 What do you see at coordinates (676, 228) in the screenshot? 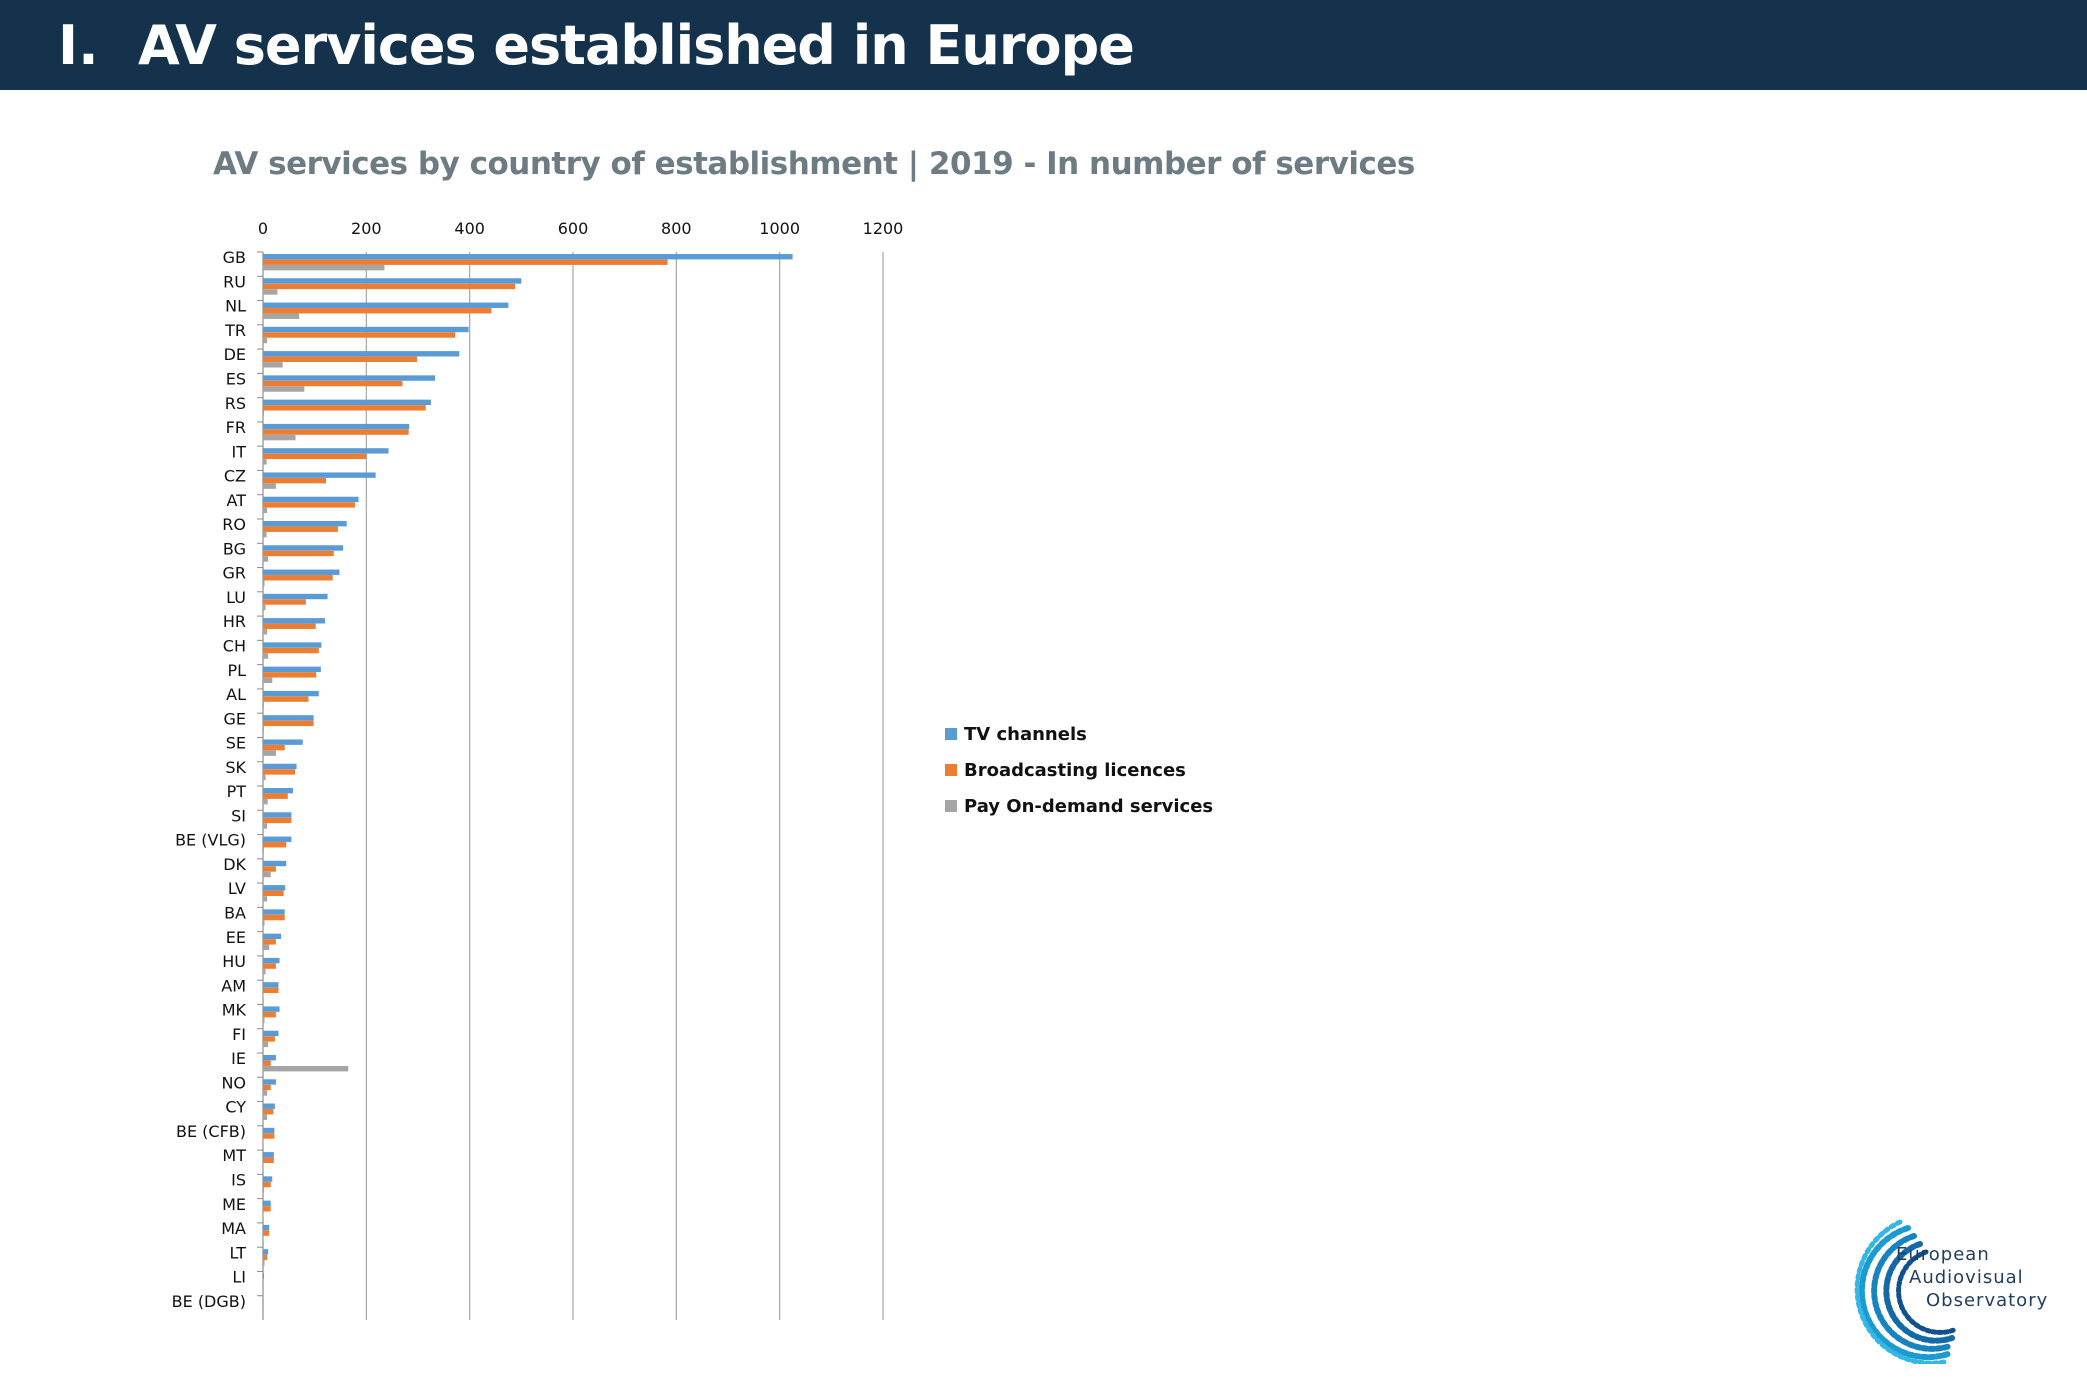
I see `x-tick-label: 800` at bounding box center [676, 228].